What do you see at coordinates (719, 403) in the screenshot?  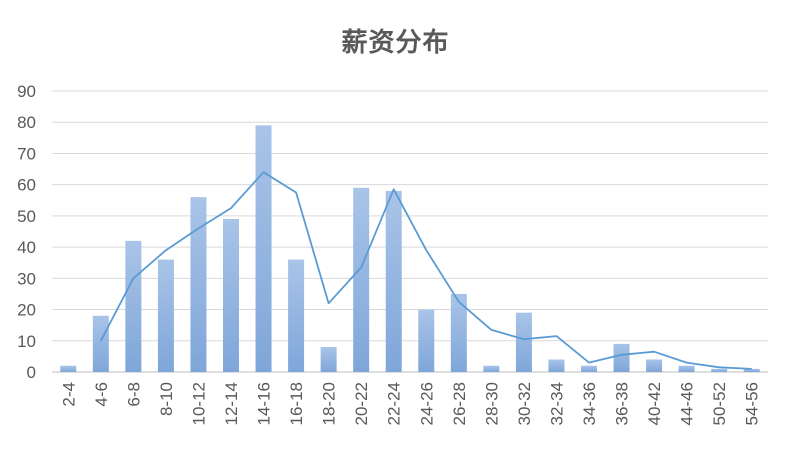 I see `x-tick-label: 50-52` at bounding box center [719, 403].